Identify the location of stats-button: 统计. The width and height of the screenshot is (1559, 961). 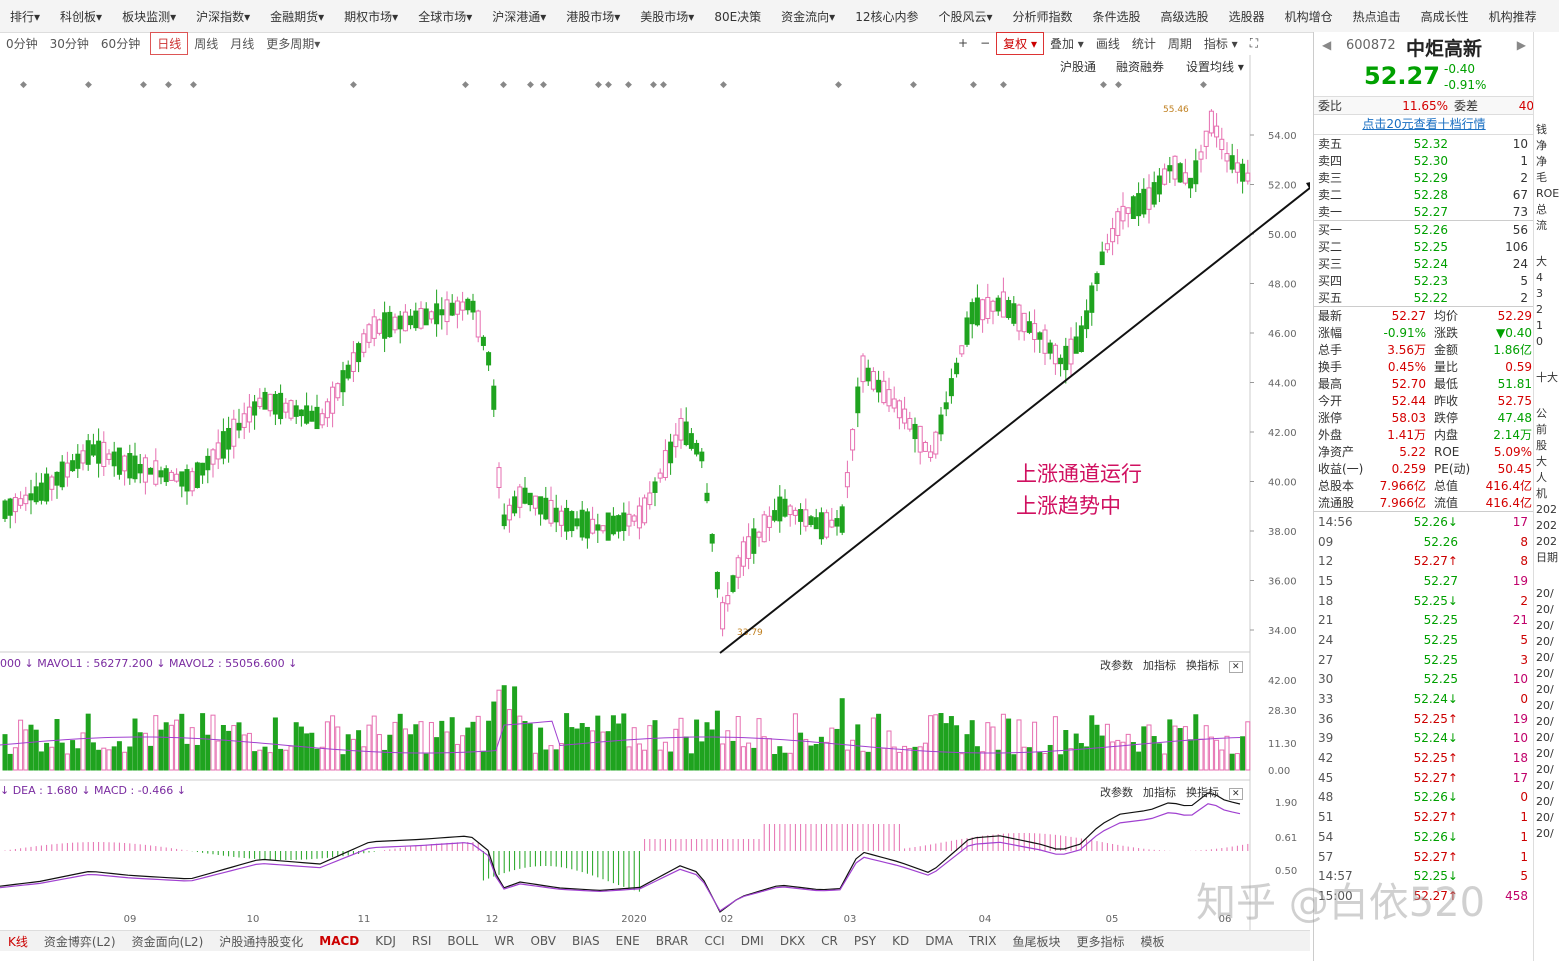
(1143, 43).